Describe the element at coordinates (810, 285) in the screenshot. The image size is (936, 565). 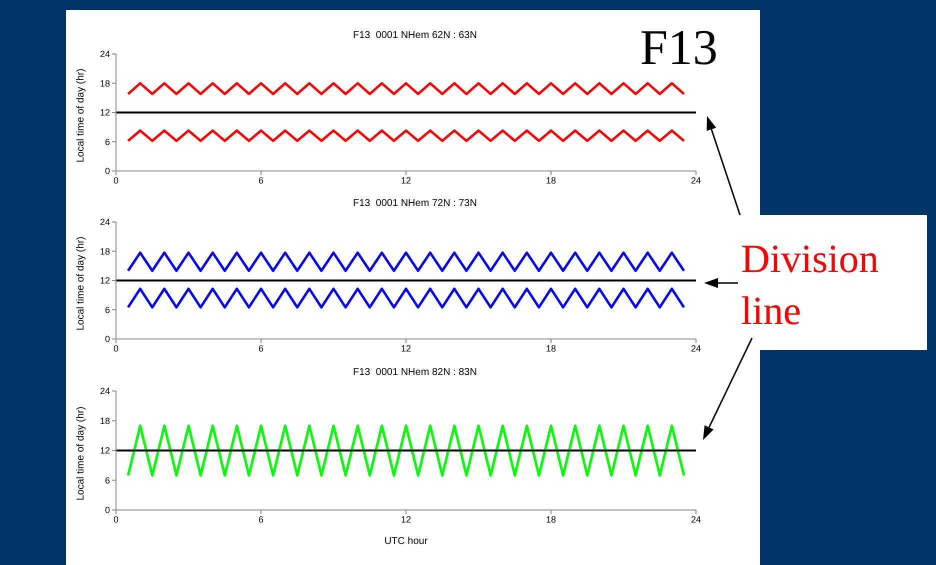
I see `text: Division line` at that location.